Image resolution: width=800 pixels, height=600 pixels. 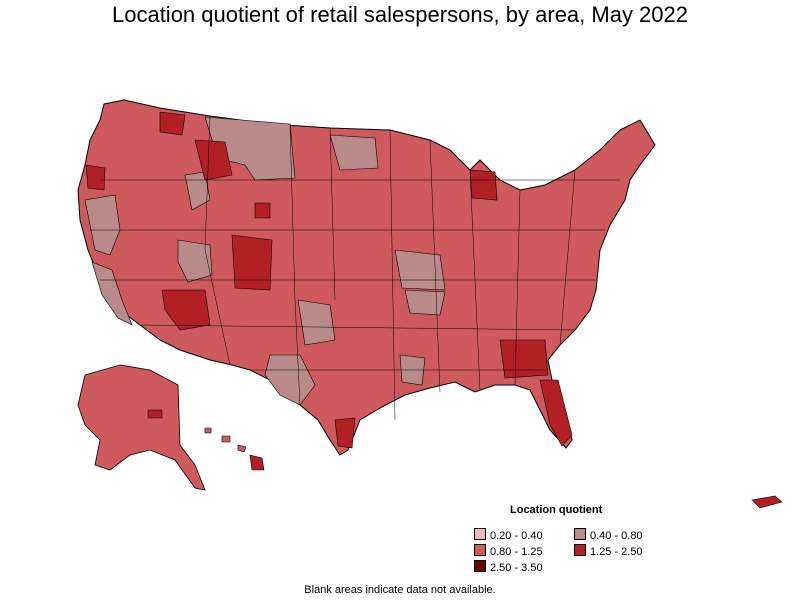 I want to click on region-colorado, so click(x=252, y=262).